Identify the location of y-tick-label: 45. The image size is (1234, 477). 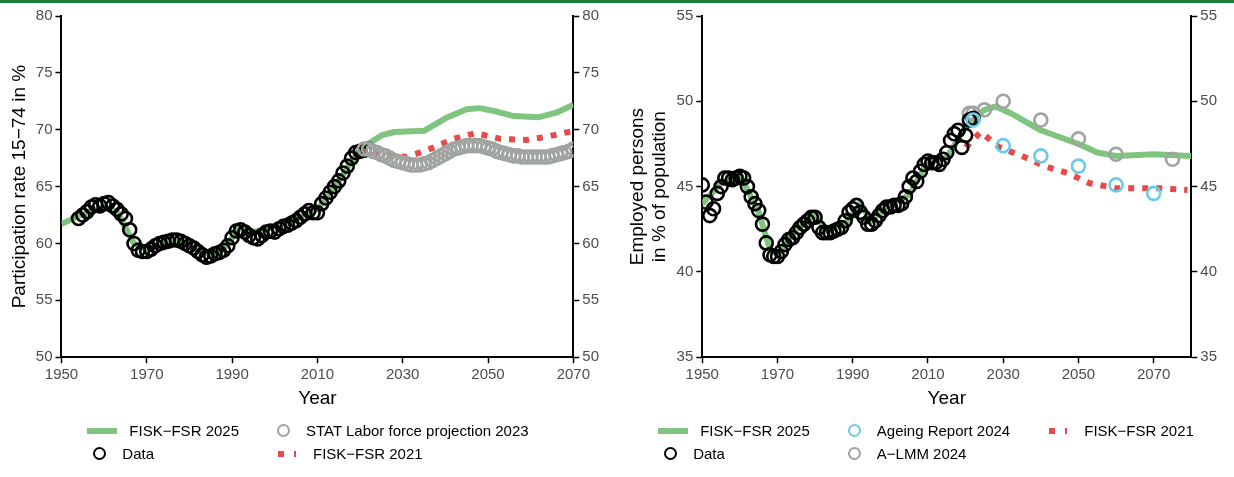
(685, 185).